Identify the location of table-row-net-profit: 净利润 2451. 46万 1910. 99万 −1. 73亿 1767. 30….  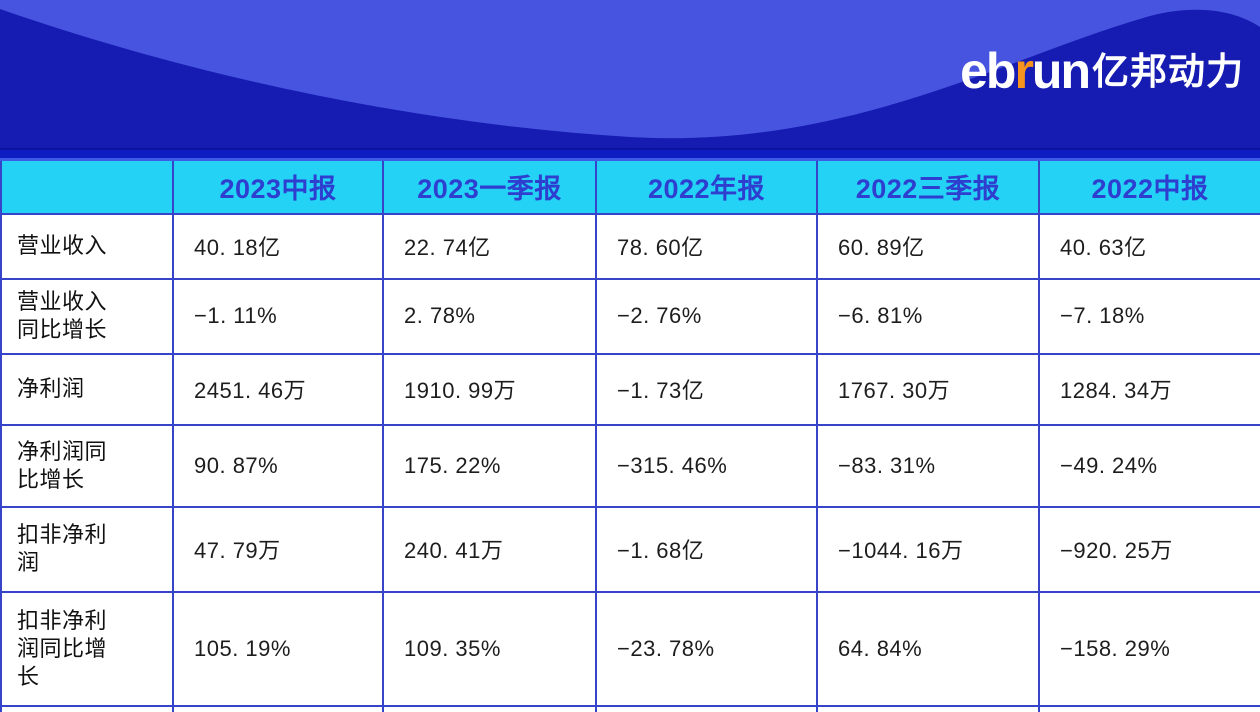
(630, 389).